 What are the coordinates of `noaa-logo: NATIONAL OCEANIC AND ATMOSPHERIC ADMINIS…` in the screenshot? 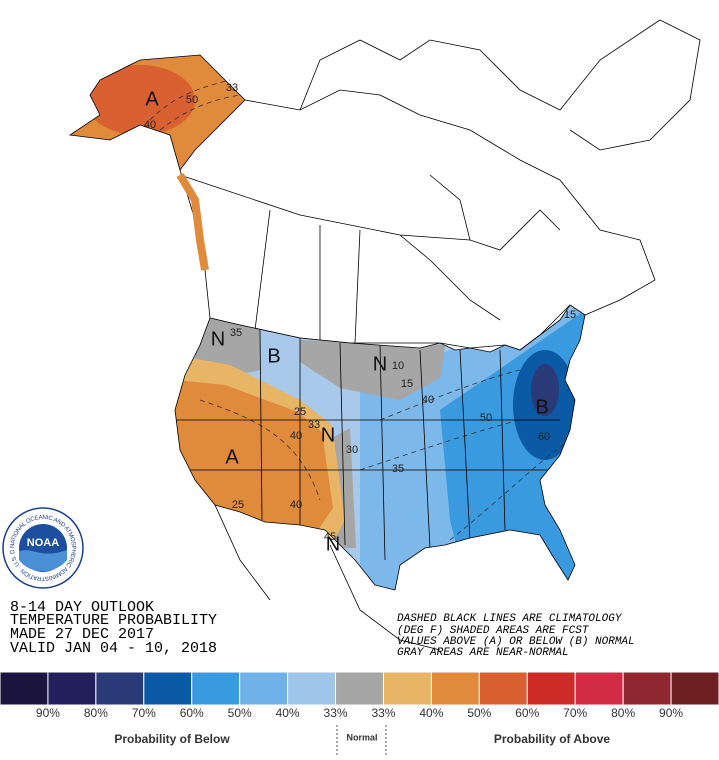 It's located at (42, 294).